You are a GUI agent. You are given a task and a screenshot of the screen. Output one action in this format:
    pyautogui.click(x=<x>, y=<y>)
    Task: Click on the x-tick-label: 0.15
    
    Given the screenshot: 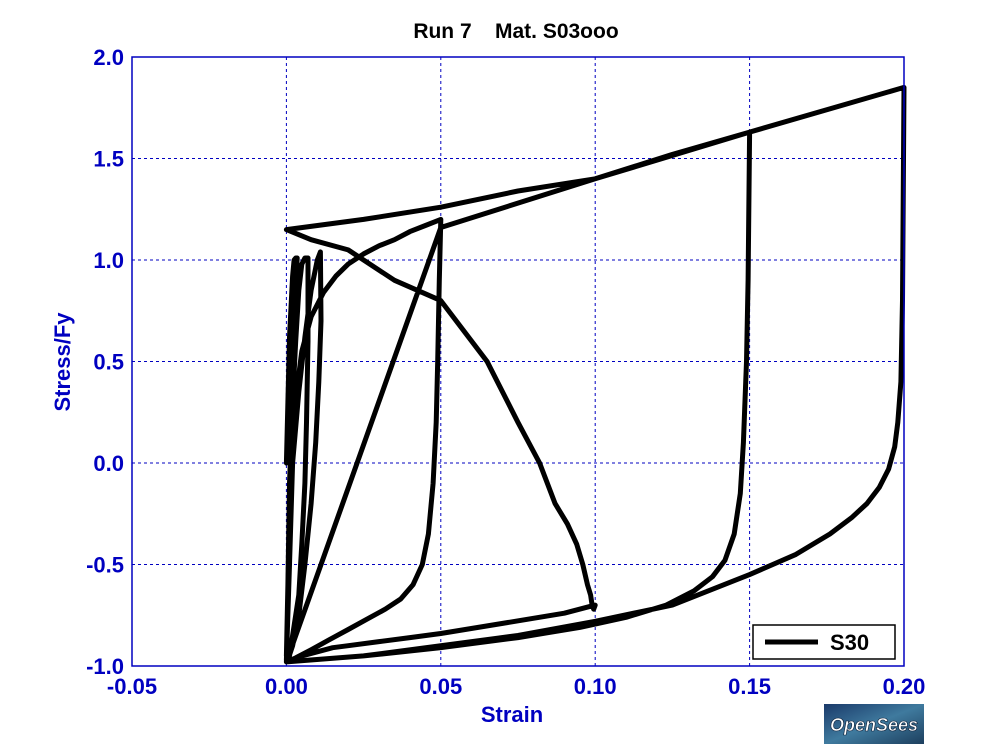 What is the action you would take?
    pyautogui.click(x=749, y=686)
    